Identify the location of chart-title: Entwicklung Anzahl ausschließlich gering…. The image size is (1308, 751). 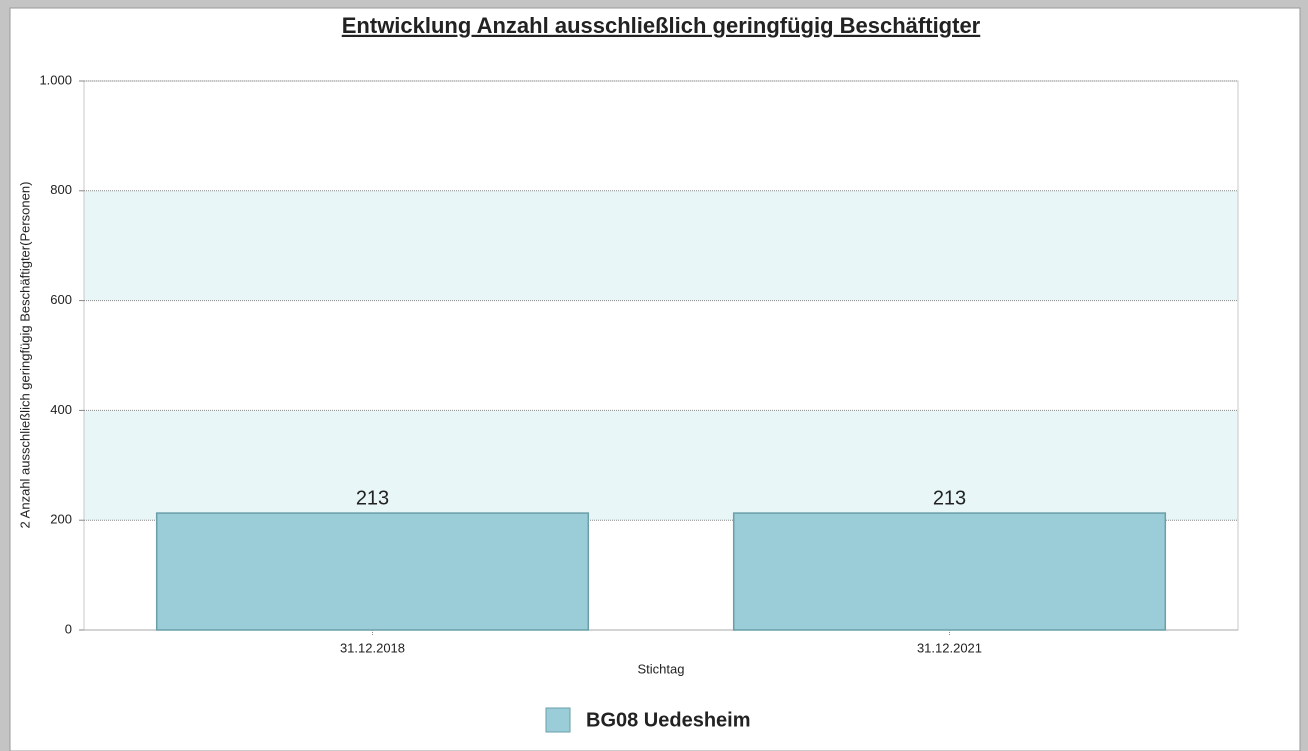
(661, 25).